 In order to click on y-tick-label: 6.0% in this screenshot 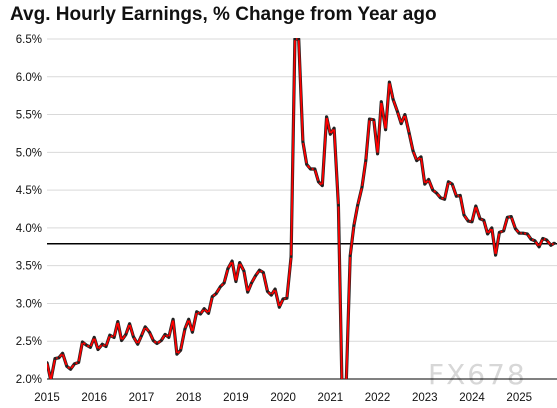, I will do `click(29, 78)`.